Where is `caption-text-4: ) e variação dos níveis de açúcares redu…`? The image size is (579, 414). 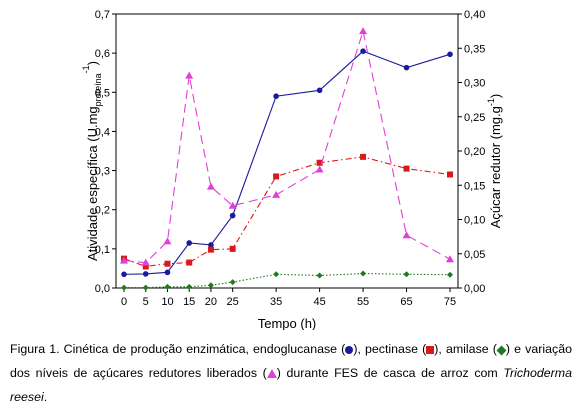 caption-text-4: ) e variação dos níveis de açúcares redu… is located at coordinates (291, 361).